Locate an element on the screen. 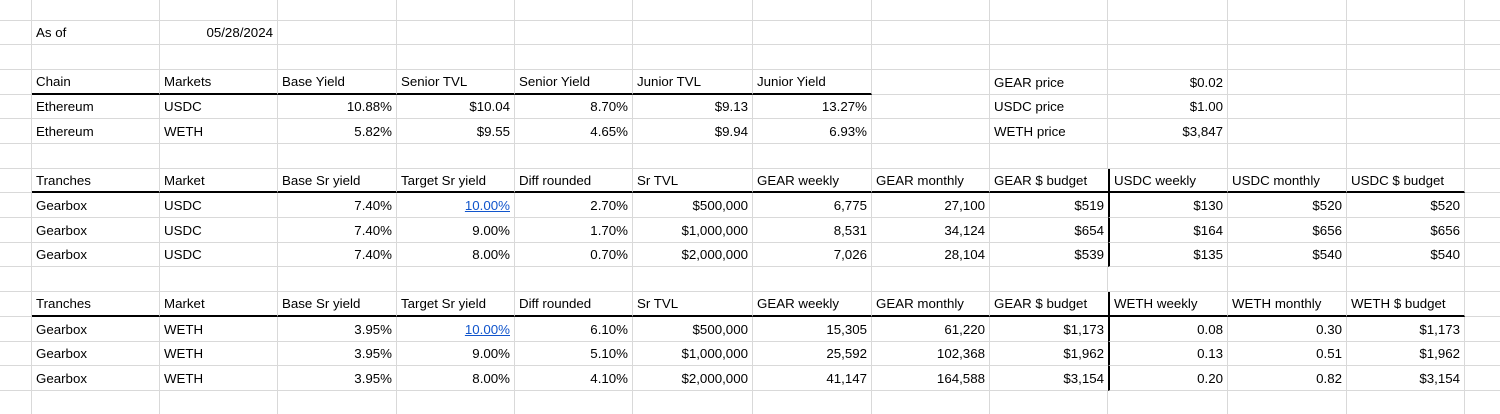 This screenshot has width=1500, height=414. tranche-table-cell: $1,962 is located at coordinates (1406, 354).